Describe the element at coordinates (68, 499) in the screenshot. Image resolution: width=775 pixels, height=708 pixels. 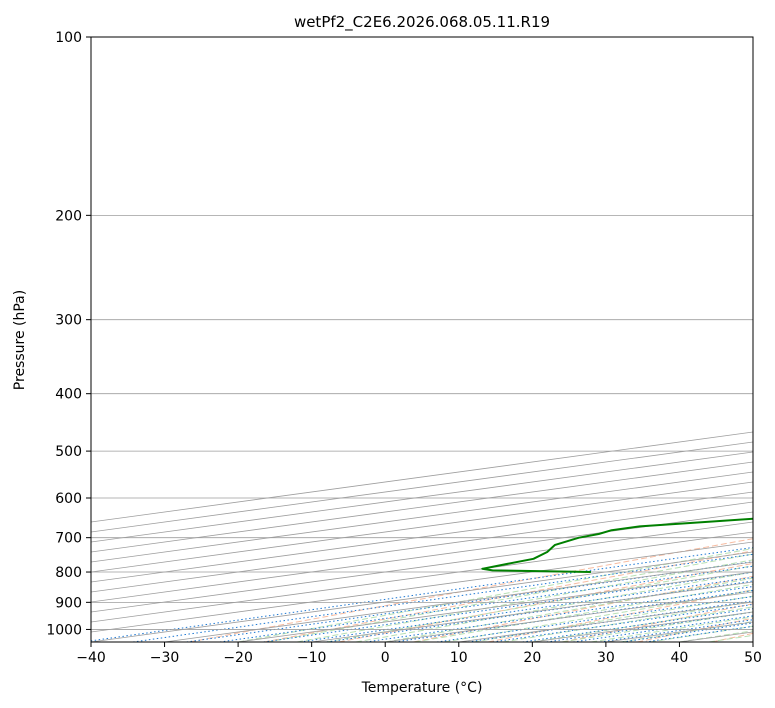
I see `y-tick-label: 600` at that location.